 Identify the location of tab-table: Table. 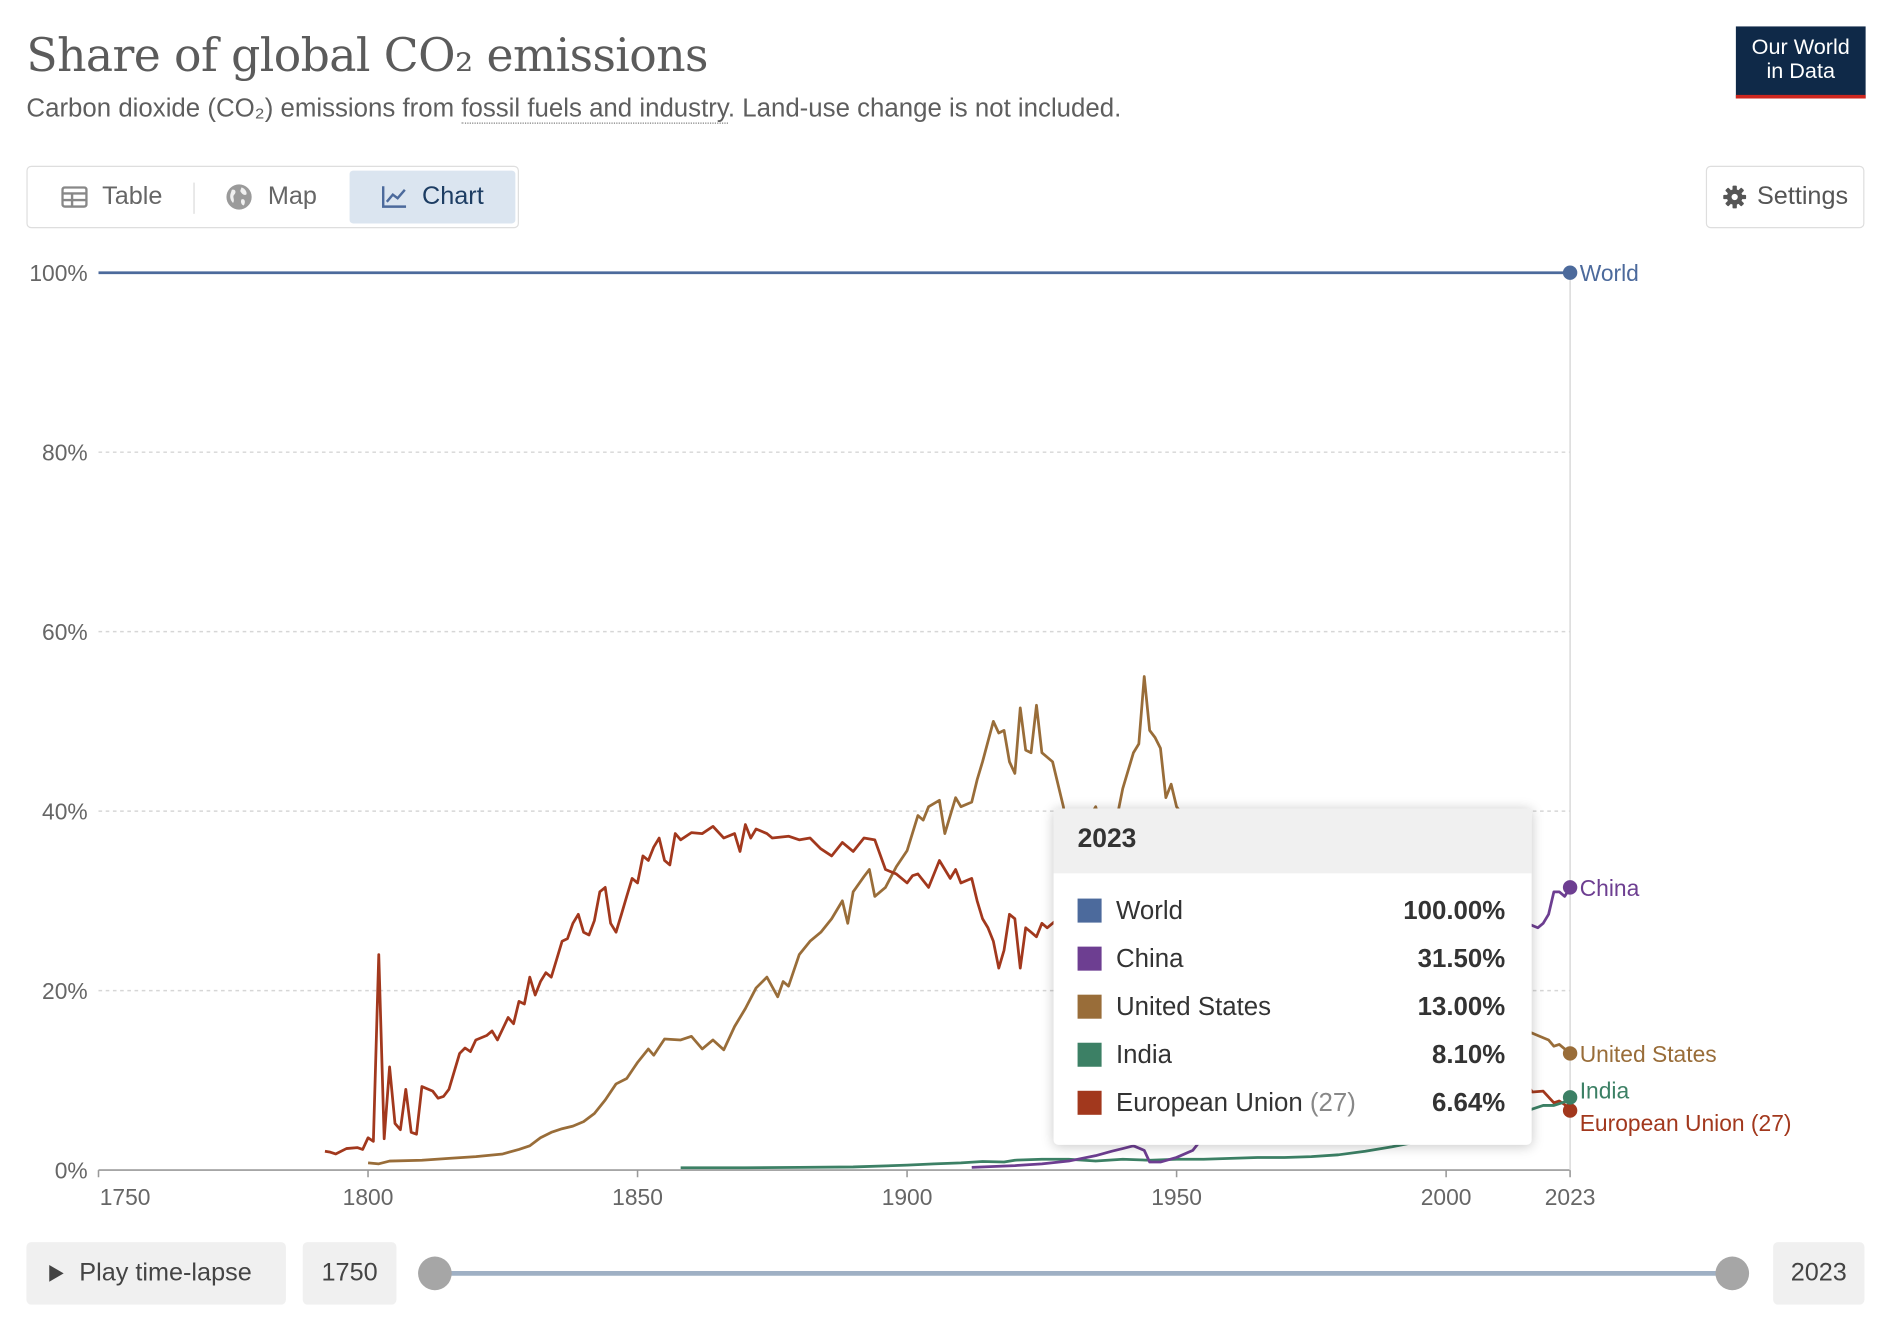
(111, 197).